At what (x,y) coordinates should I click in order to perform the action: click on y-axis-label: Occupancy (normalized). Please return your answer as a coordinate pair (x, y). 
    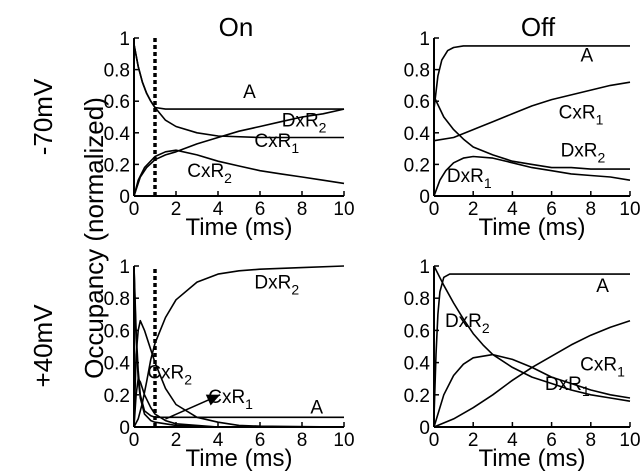
    Looking at the image, I should click on (94, 238).